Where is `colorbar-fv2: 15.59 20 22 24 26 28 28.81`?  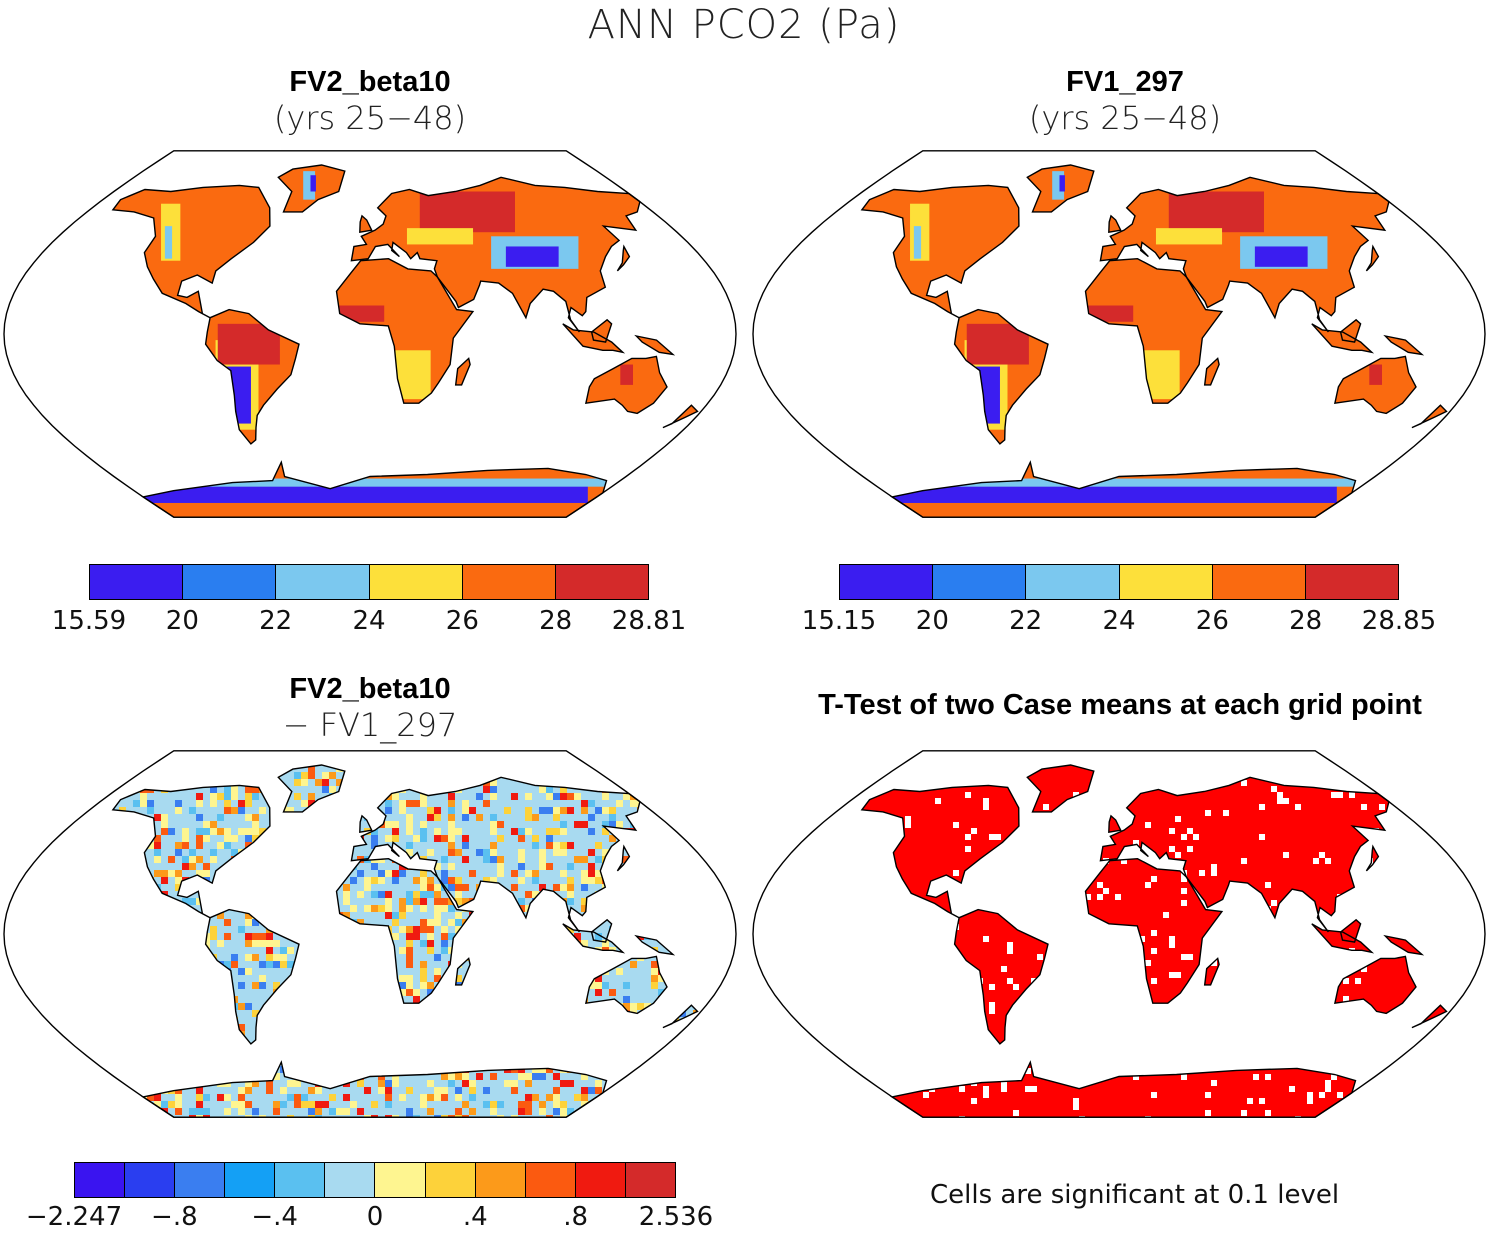 colorbar-fv2: 15.59 20 22 24 26 28 28.81 is located at coordinates (369, 602).